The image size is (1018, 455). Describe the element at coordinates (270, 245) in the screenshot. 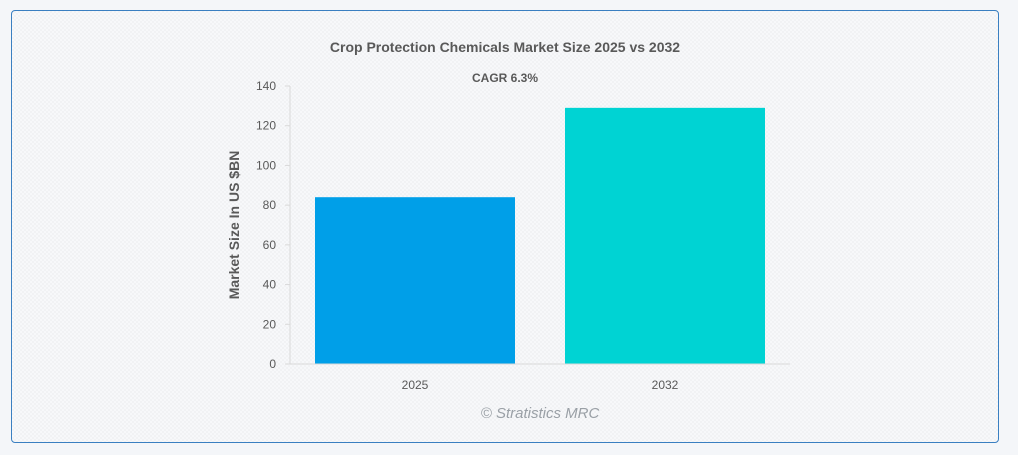

I see `y-tick-label: 60` at that location.